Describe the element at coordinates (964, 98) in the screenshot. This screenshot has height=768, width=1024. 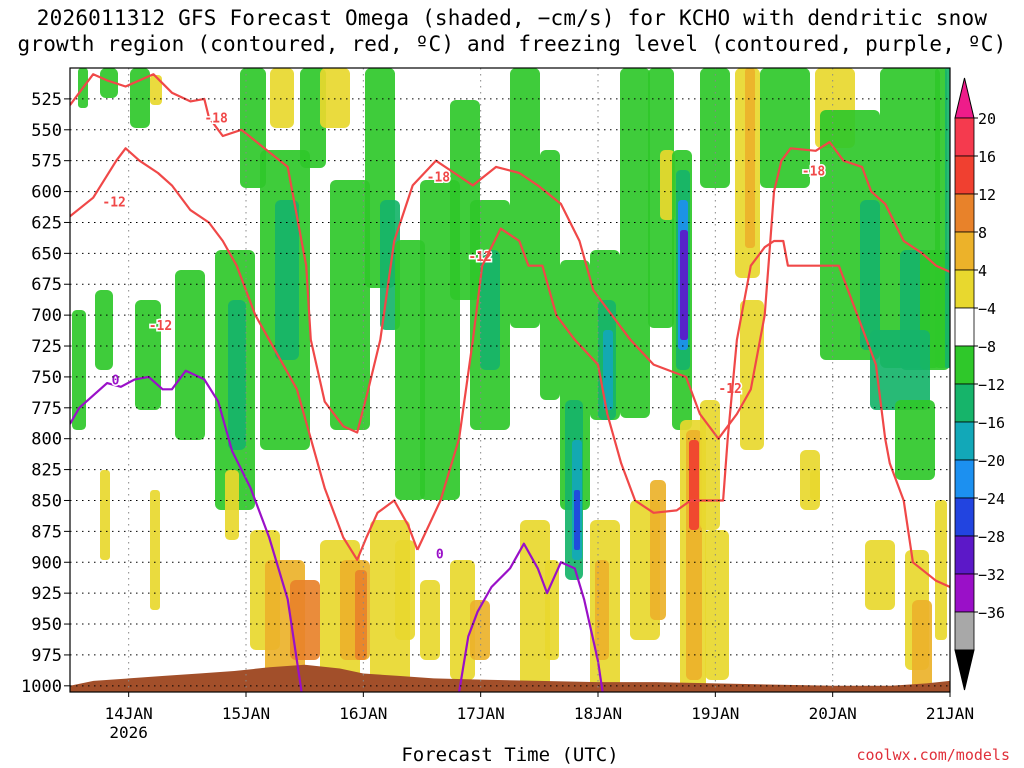
I see `colorbar-top-arrow` at that location.